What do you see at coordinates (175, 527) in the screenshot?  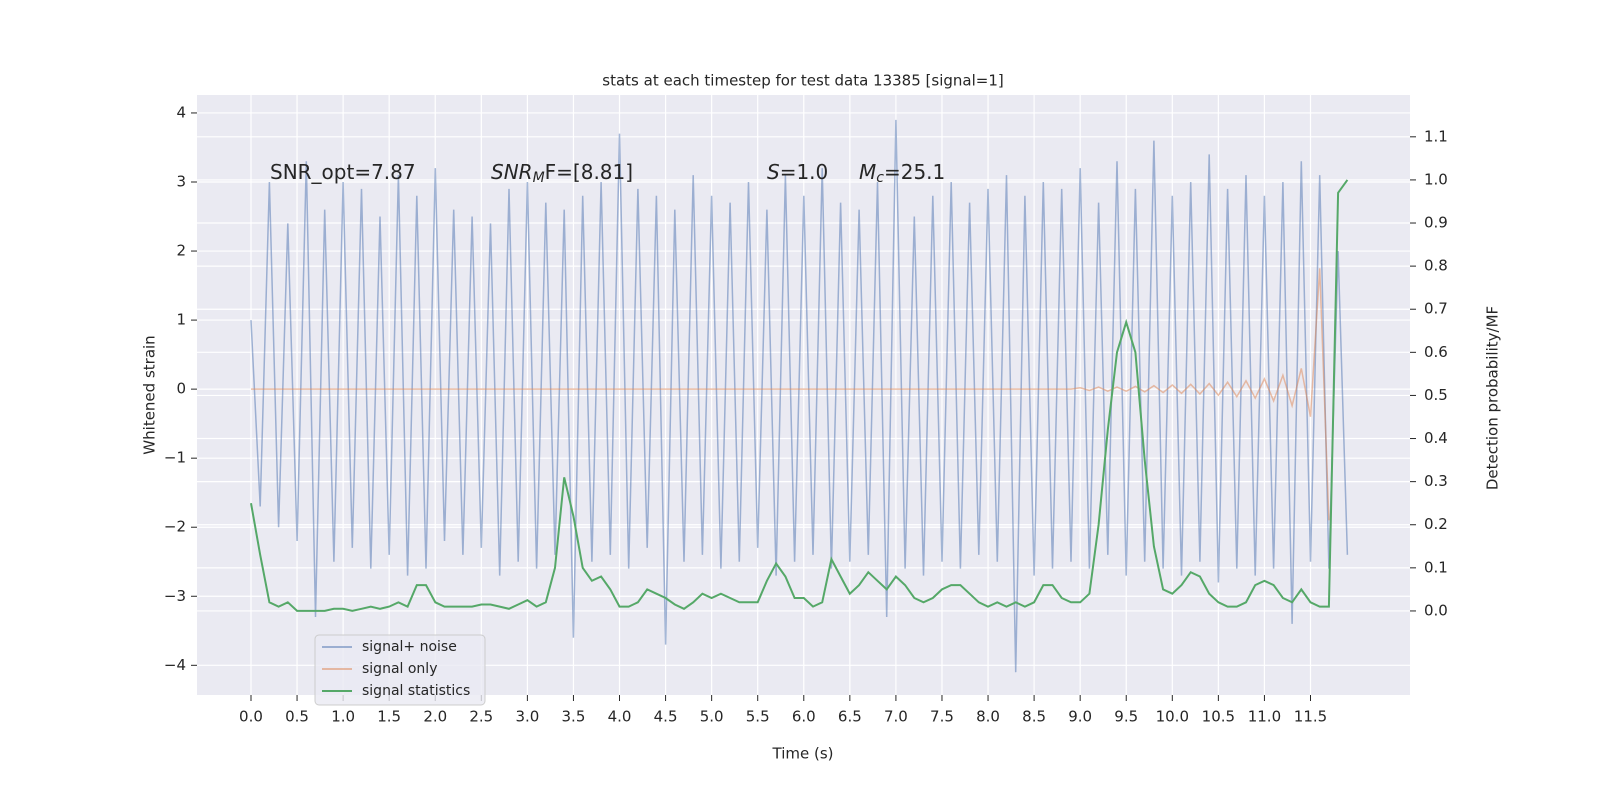 I see `y-tick-label: −2` at bounding box center [175, 527].